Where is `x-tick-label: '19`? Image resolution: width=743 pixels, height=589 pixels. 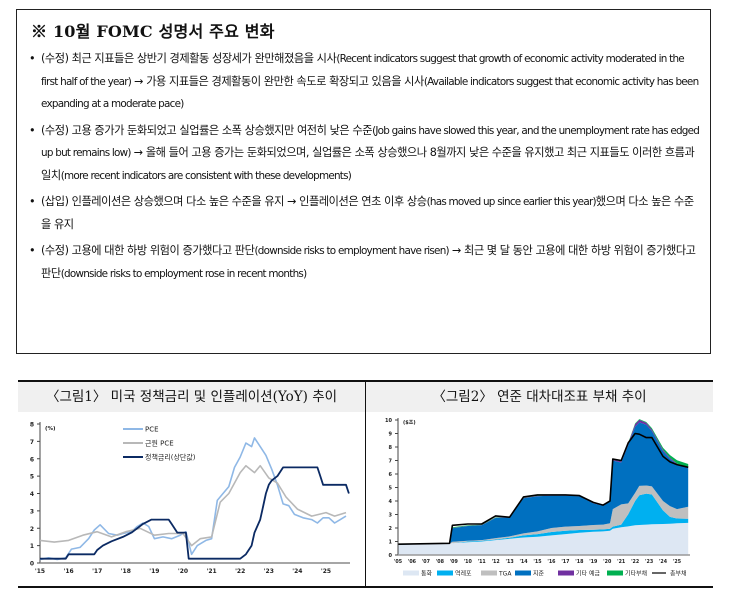 x-tick-label: '19 is located at coordinates (593, 562).